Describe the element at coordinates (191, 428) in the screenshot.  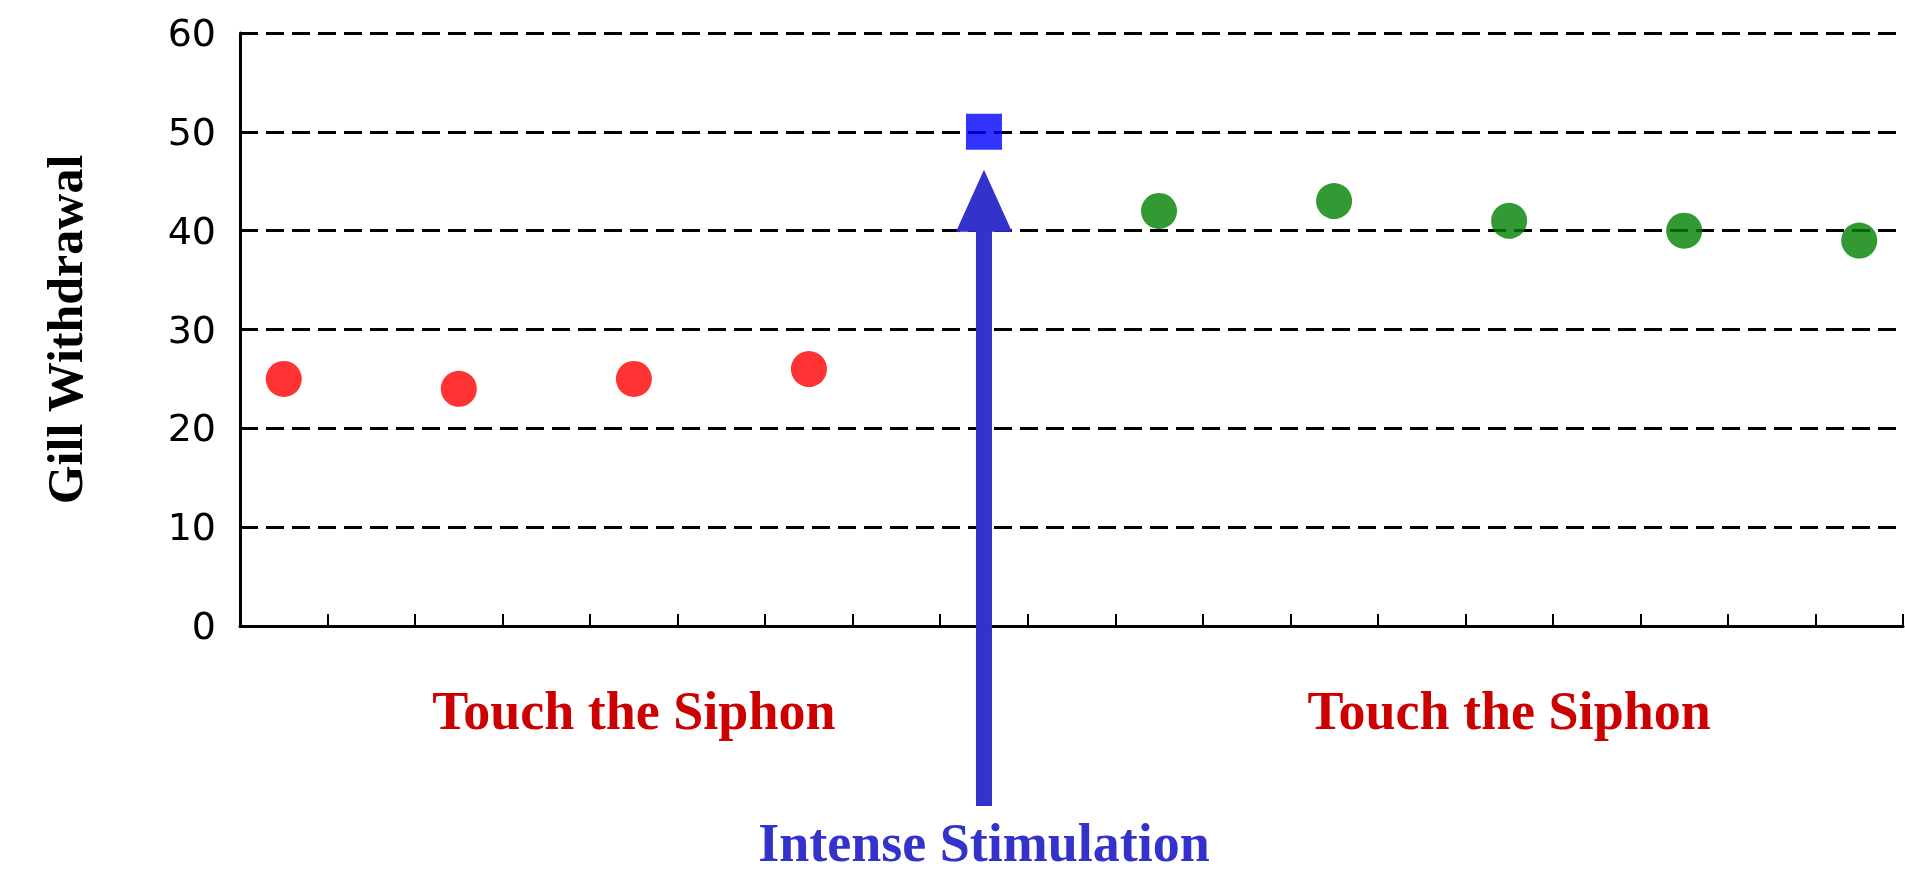
I see `y-tick-label: 20` at that location.